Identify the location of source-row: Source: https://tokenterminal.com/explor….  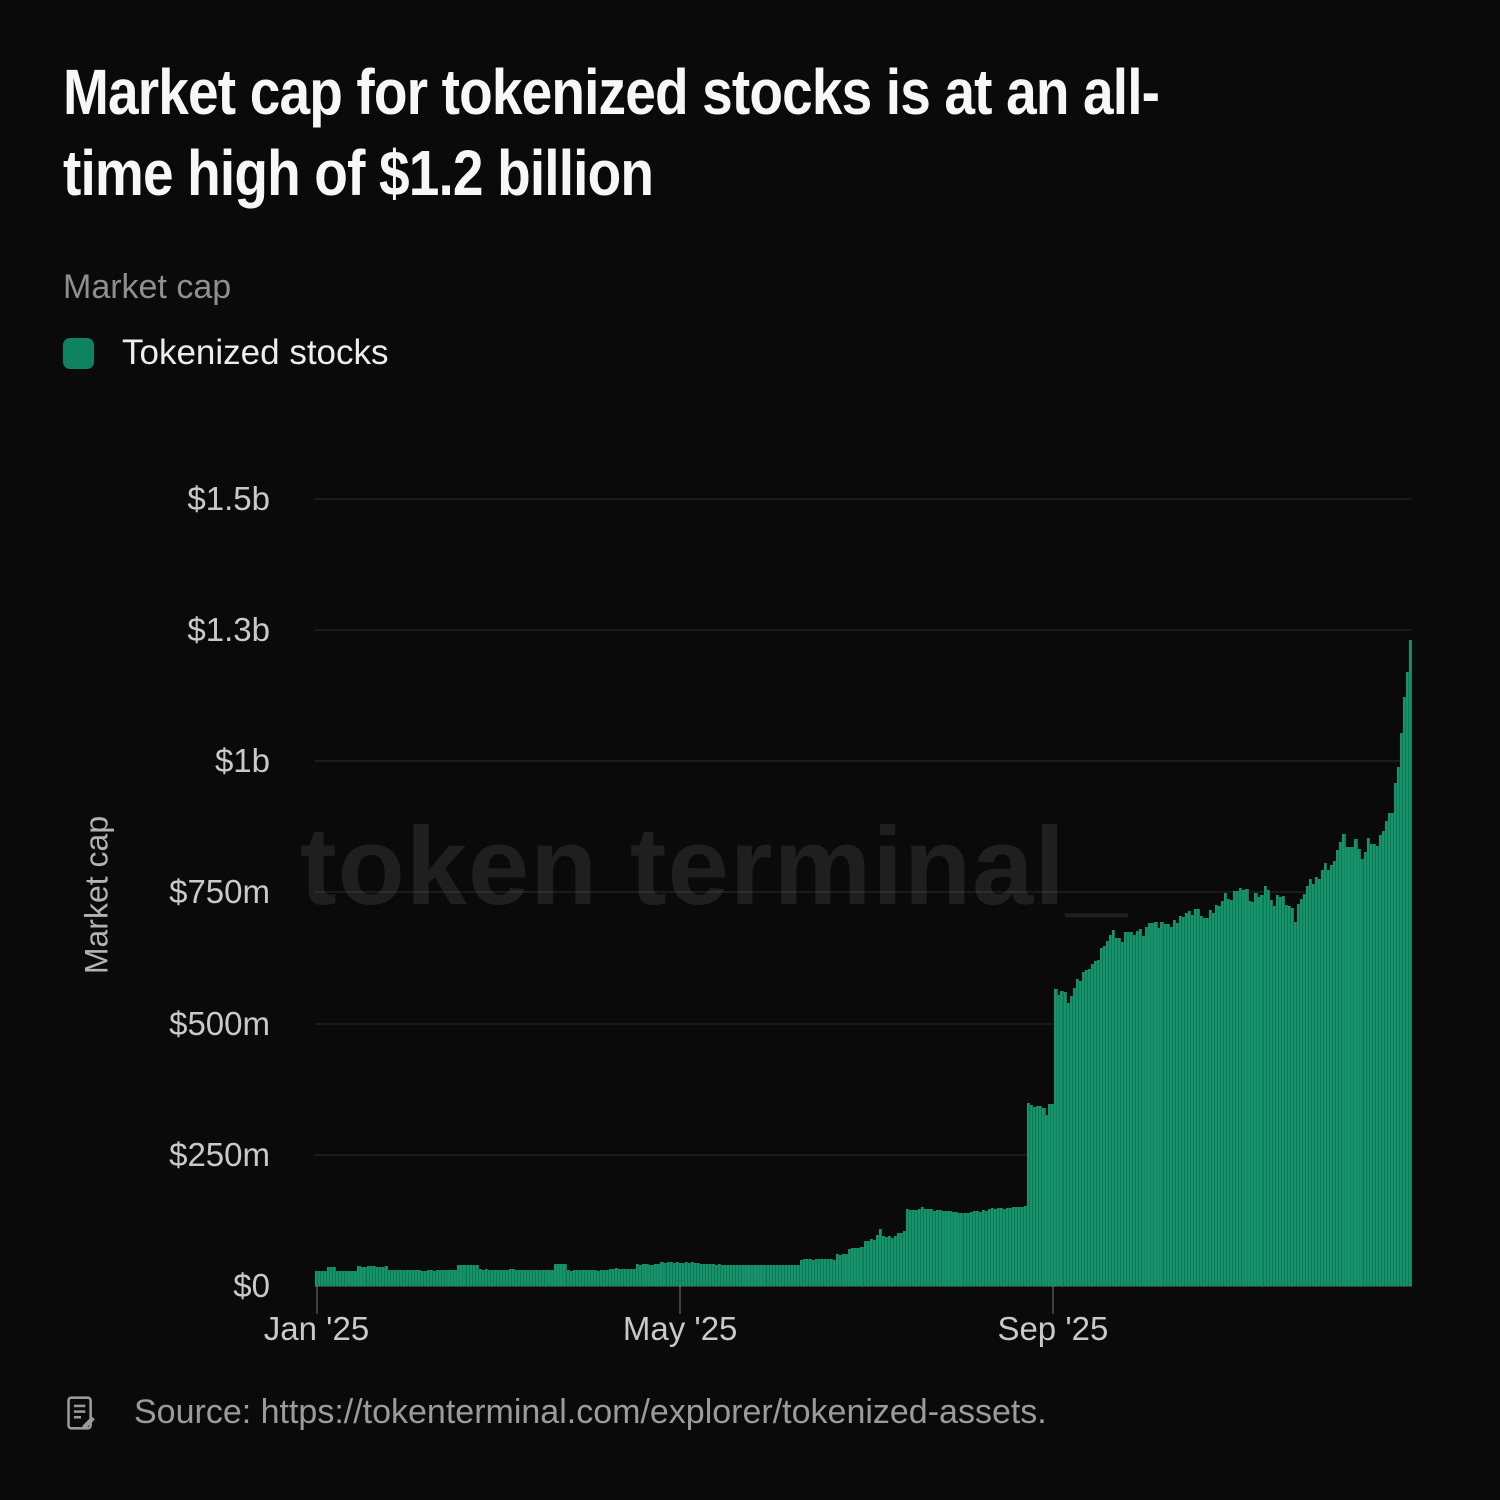
(555, 1412).